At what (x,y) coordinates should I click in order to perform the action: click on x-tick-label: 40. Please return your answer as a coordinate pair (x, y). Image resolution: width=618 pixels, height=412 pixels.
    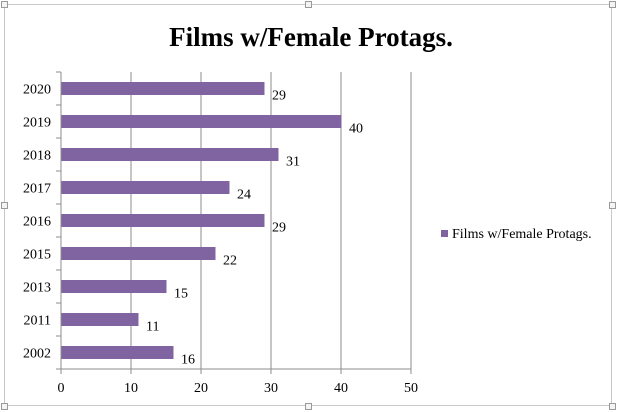
    Looking at the image, I should click on (341, 388).